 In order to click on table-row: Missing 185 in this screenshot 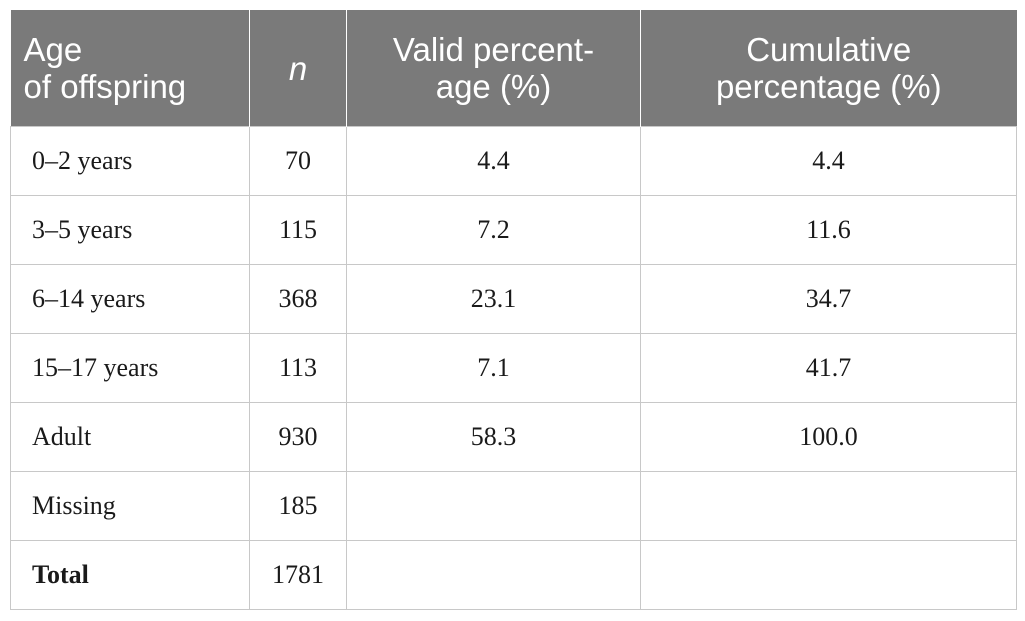, I will do `click(513, 506)`.